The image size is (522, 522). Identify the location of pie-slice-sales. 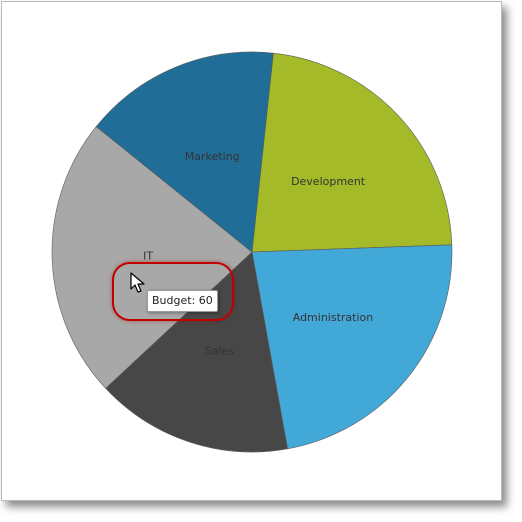
(196, 352).